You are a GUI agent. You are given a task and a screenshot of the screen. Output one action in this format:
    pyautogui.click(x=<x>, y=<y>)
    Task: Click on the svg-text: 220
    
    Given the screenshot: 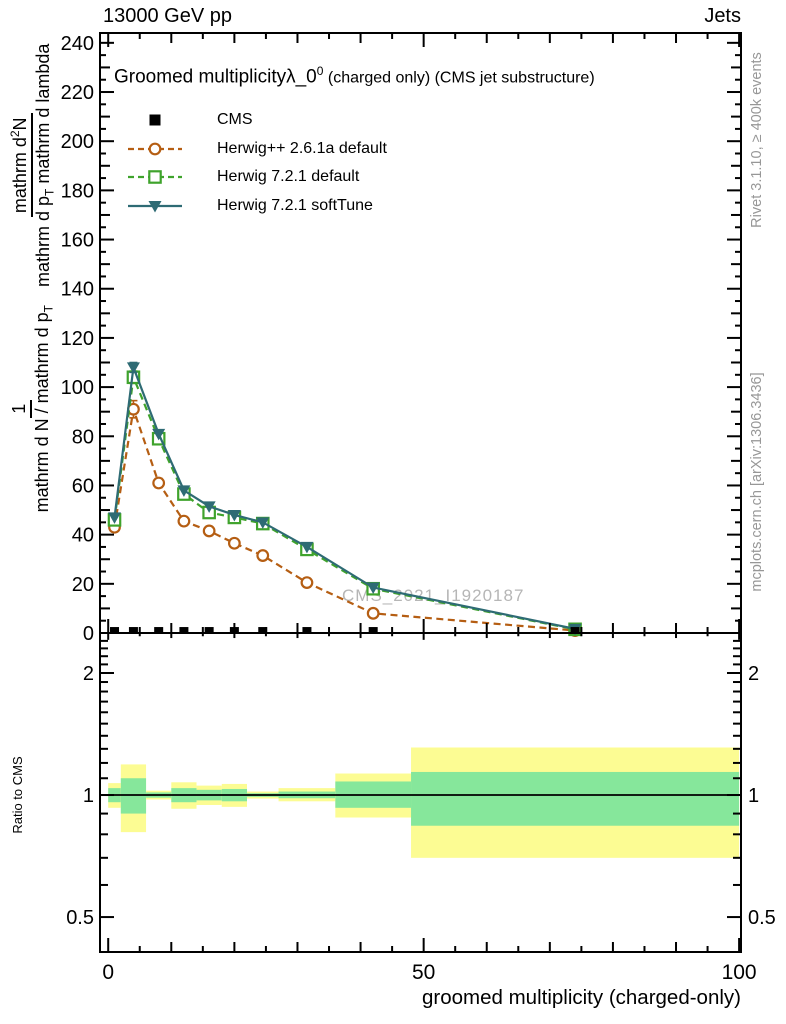 What is the action you would take?
    pyautogui.click(x=77, y=93)
    